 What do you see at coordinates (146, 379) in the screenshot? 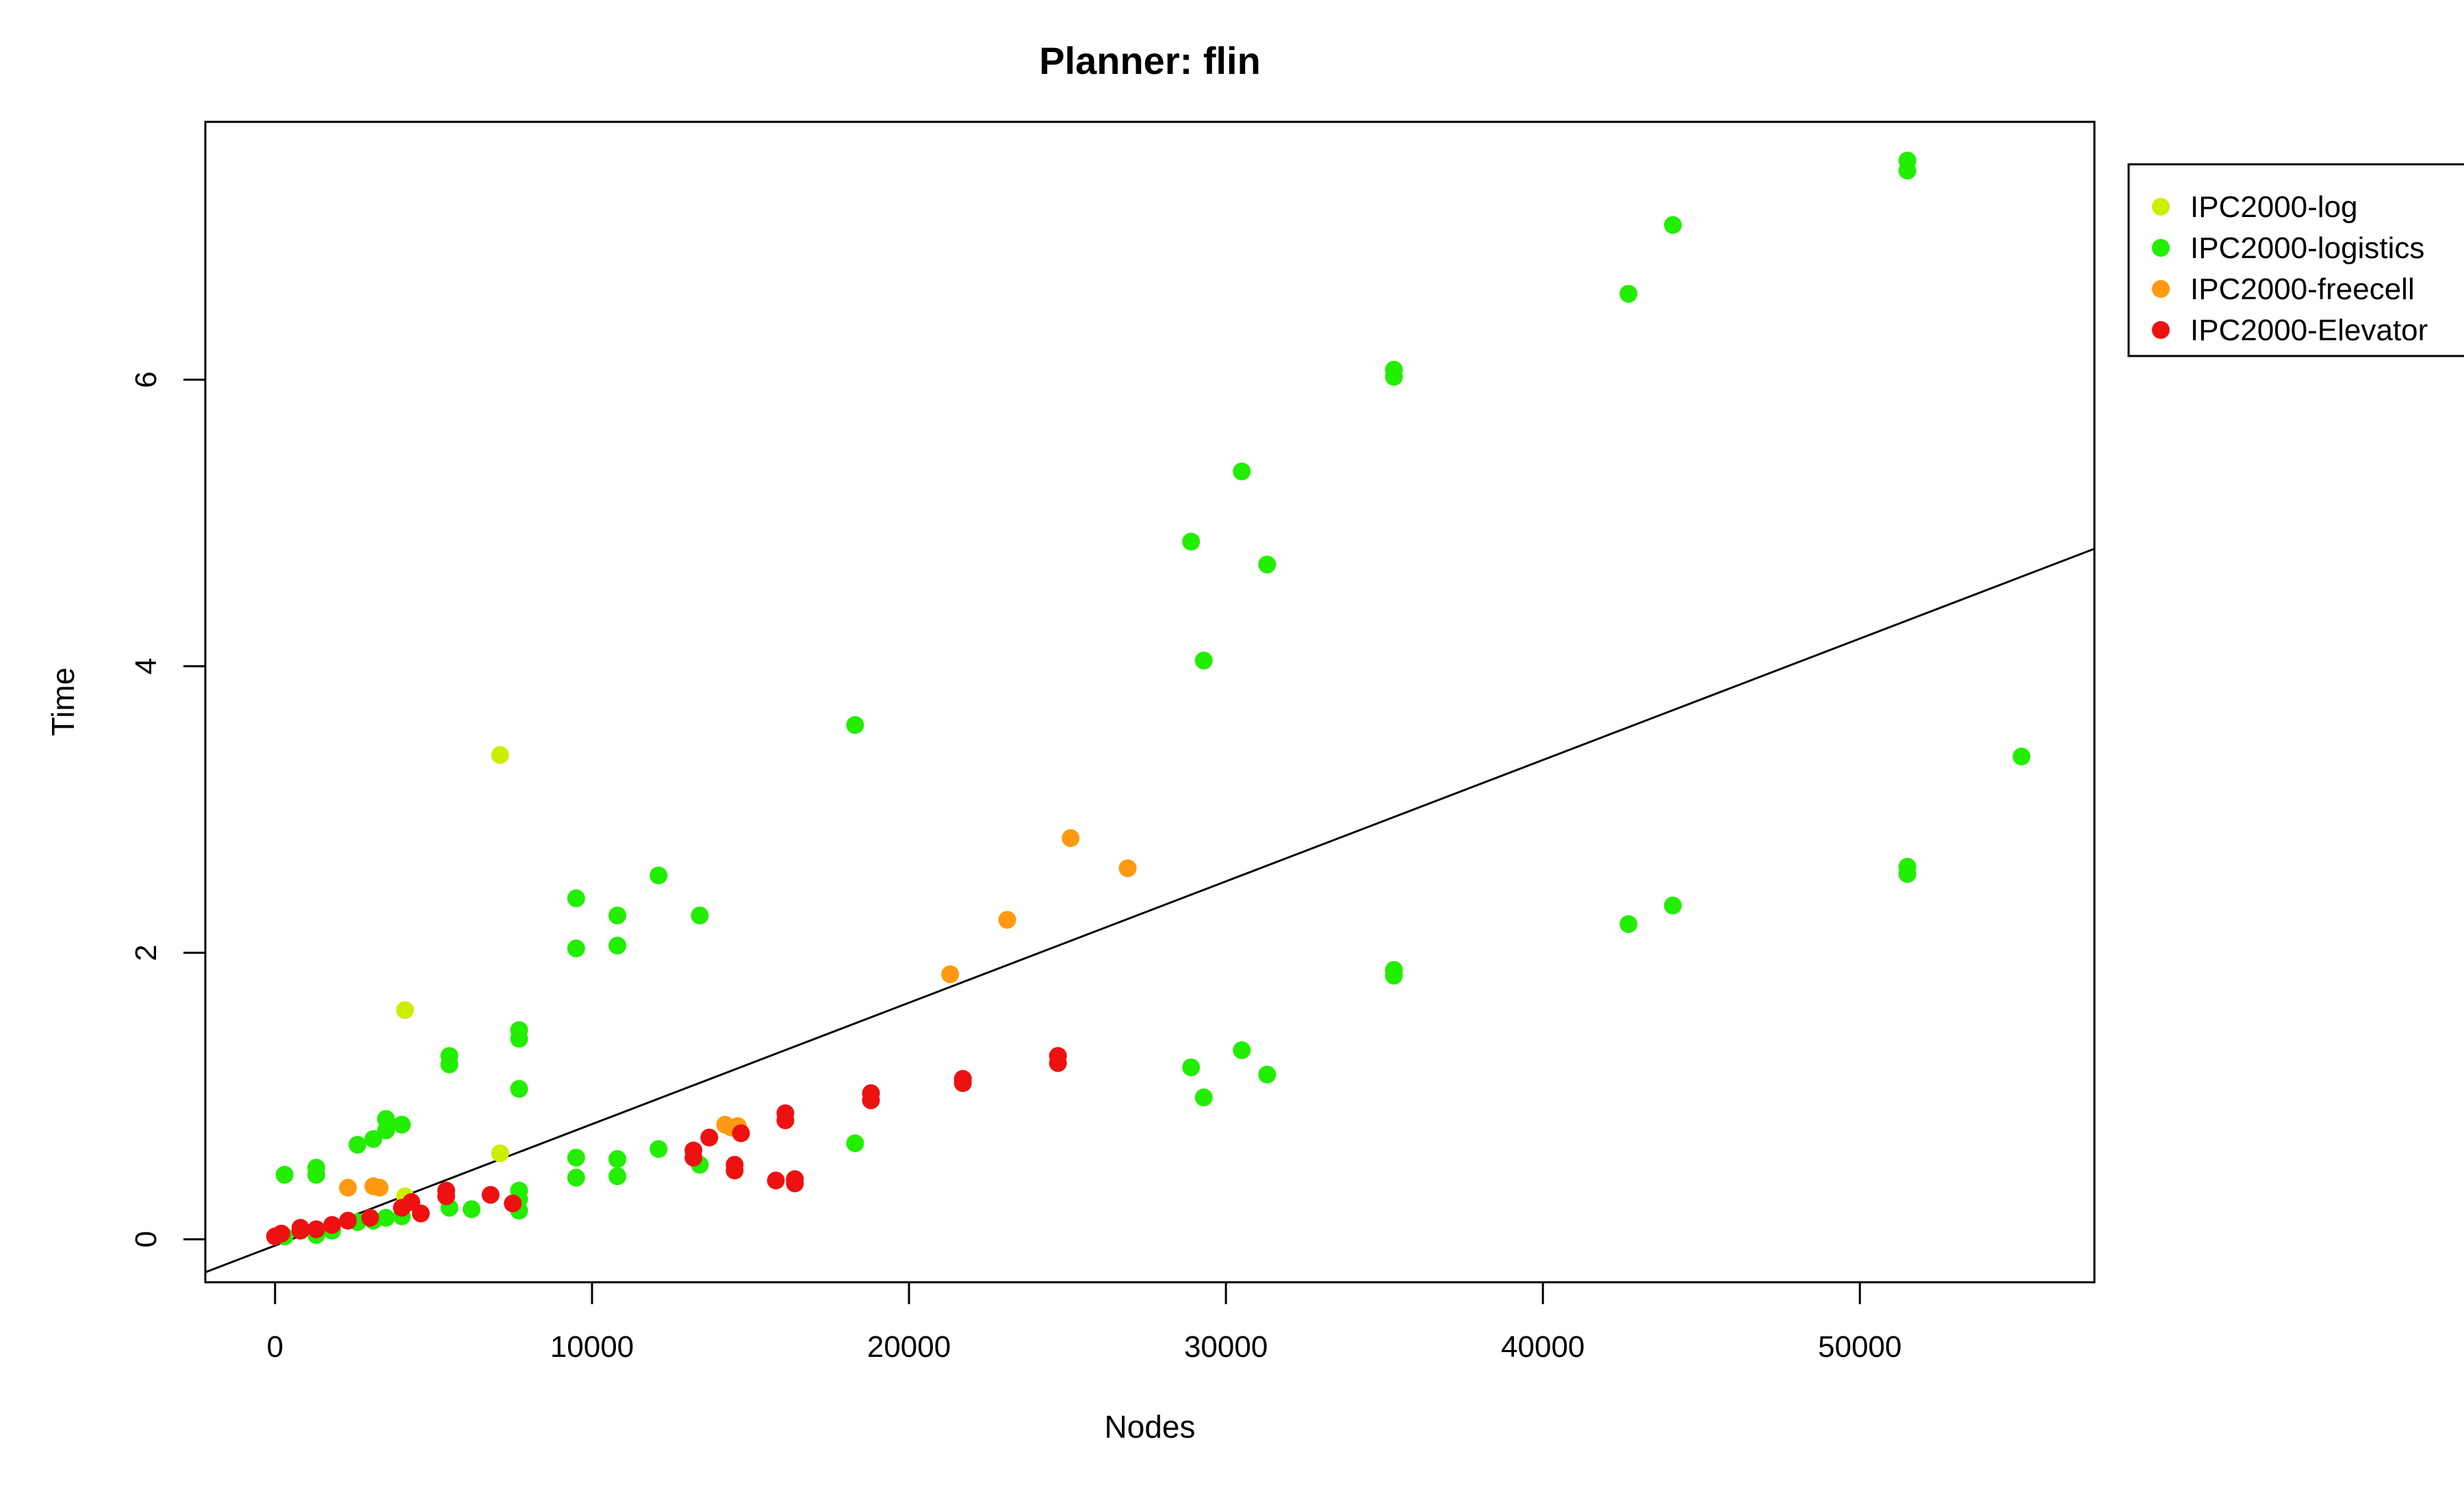
I see `y-tick-label: 6` at bounding box center [146, 379].